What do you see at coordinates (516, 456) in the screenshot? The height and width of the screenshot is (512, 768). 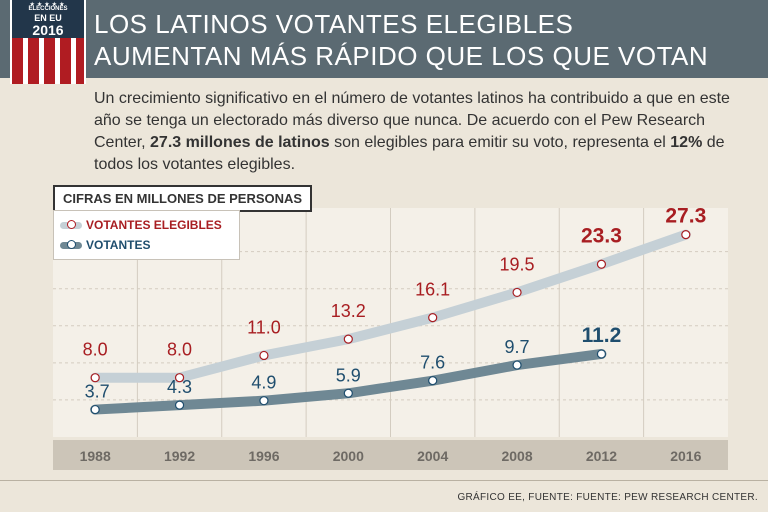 I see `x-tick-label: 2008` at bounding box center [516, 456].